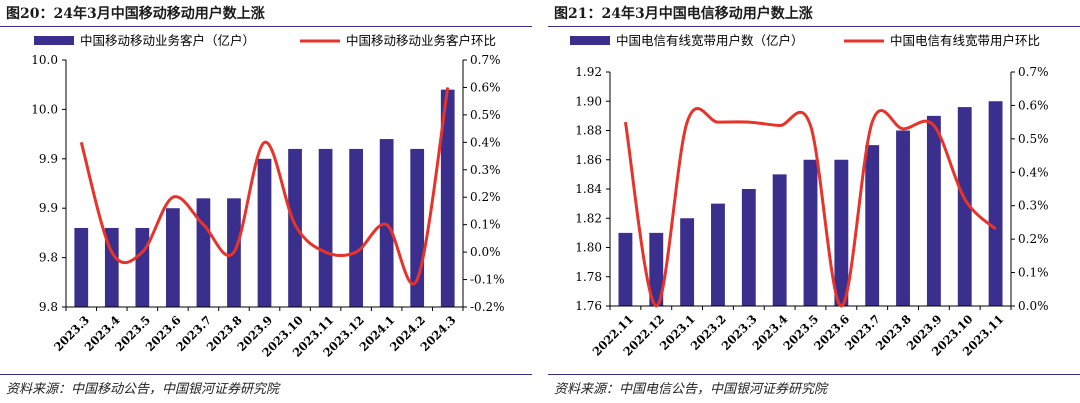  I want to click on legend-label-line: 中国电信有线宽带用户环比, so click(965, 40).